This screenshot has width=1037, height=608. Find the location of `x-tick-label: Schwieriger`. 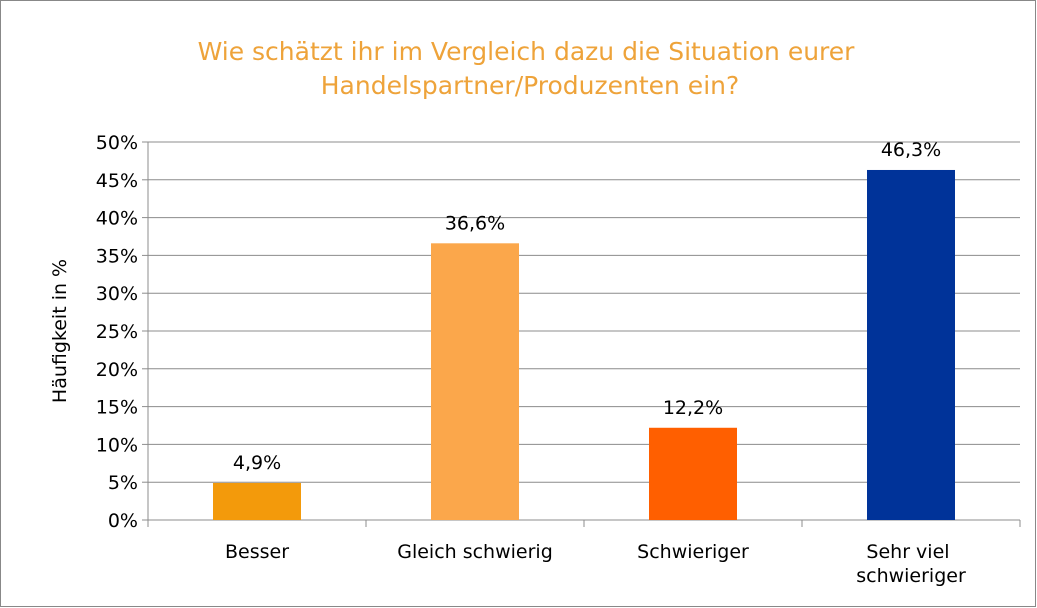

x-tick-label: Schwieriger is located at coordinates (693, 552).